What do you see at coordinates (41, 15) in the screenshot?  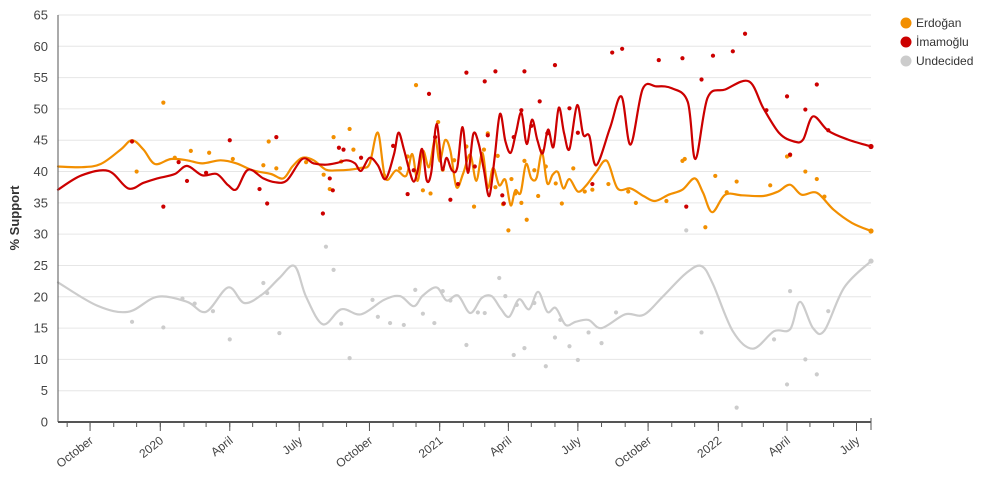 I see `y-tick-label: 65` at bounding box center [41, 15].